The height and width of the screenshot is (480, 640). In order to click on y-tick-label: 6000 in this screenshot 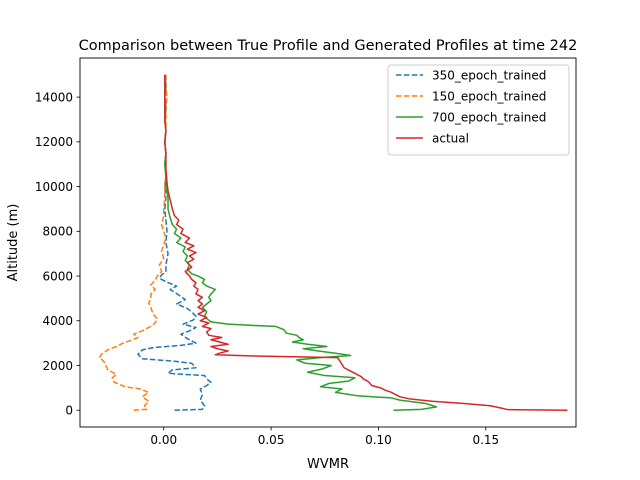, I will do `click(57, 276)`.